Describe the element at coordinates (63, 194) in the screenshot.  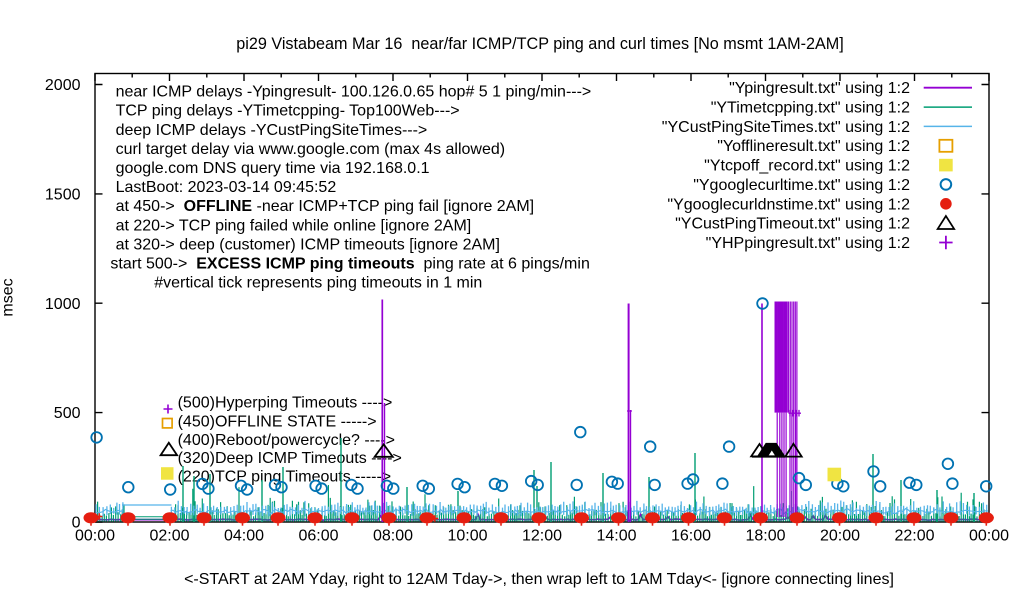
I see `svg-text: 1500` at that location.